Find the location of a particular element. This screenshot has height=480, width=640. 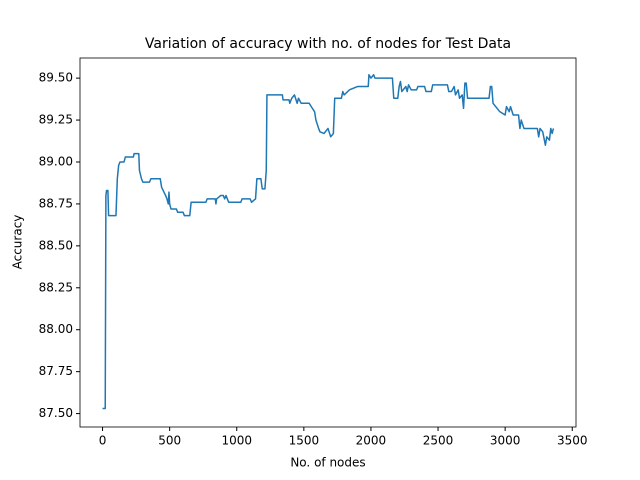

x-tick-label: 0 is located at coordinates (103, 441).